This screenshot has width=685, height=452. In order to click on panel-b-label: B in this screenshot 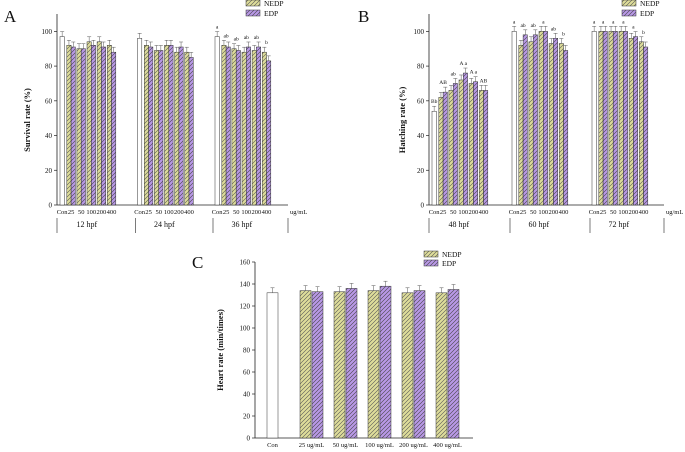, I will do `click(363, 16)`.